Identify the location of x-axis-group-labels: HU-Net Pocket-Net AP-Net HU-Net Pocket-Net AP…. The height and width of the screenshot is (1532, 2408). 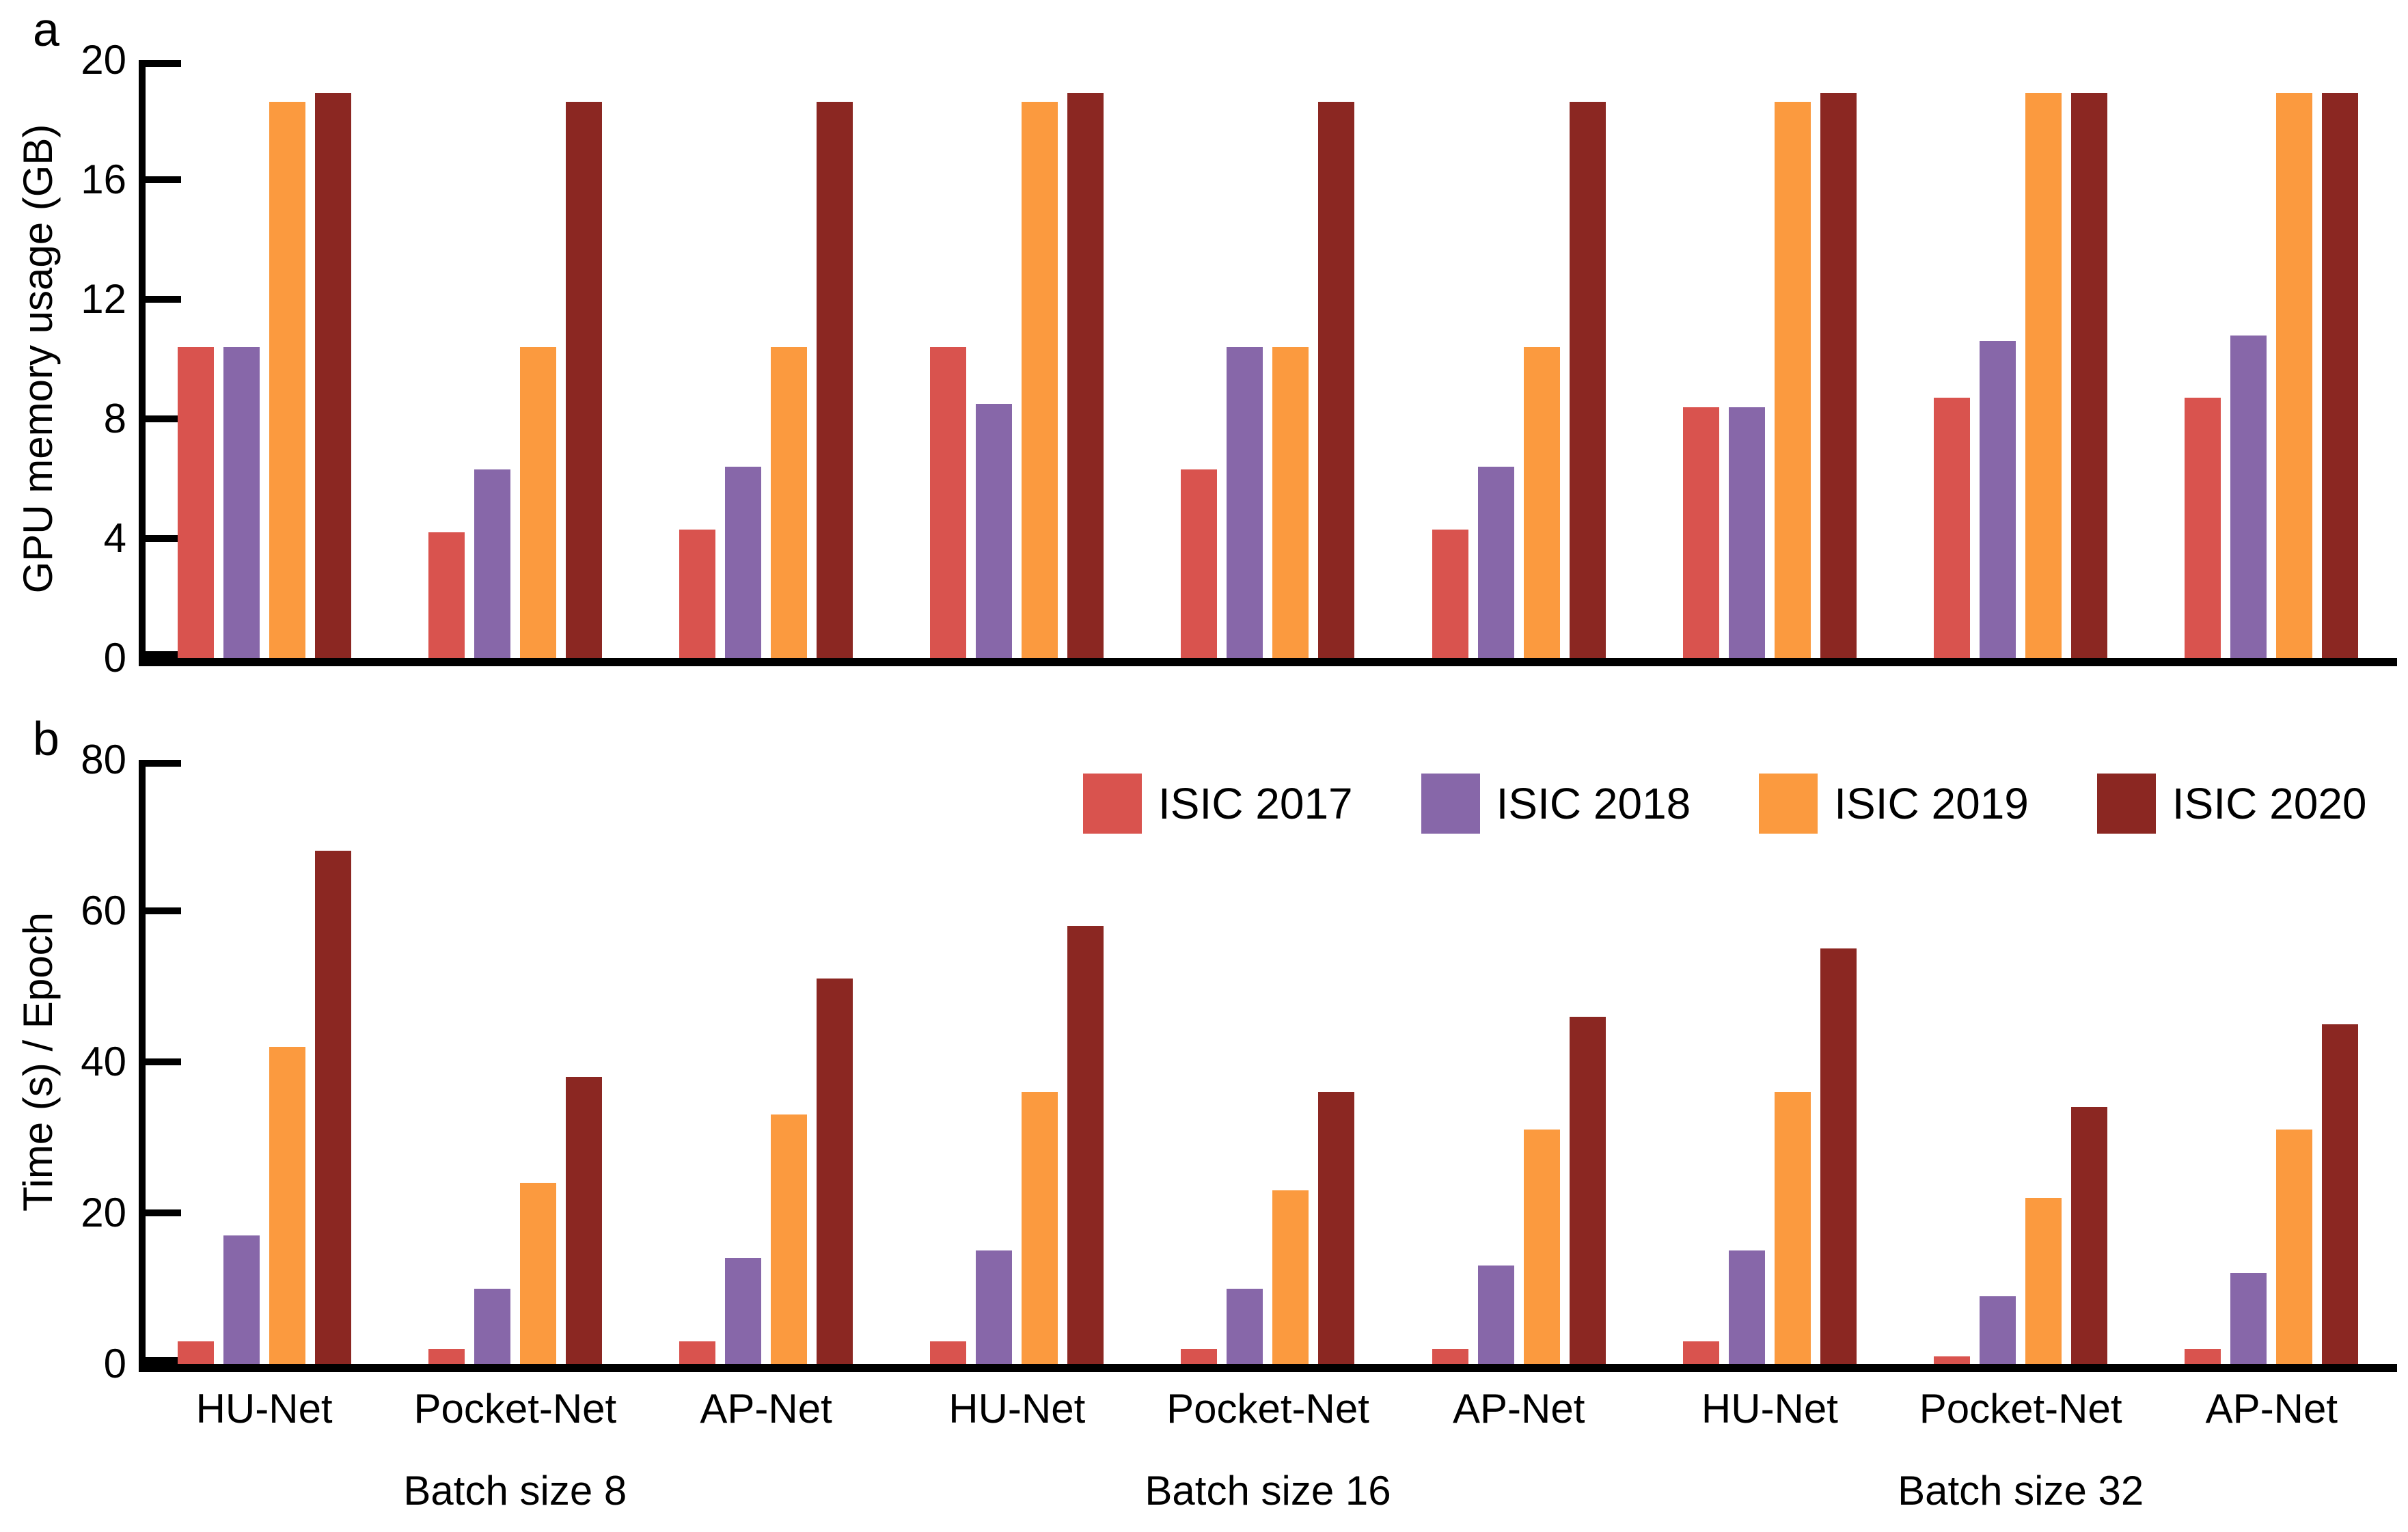
(1268, 1409).